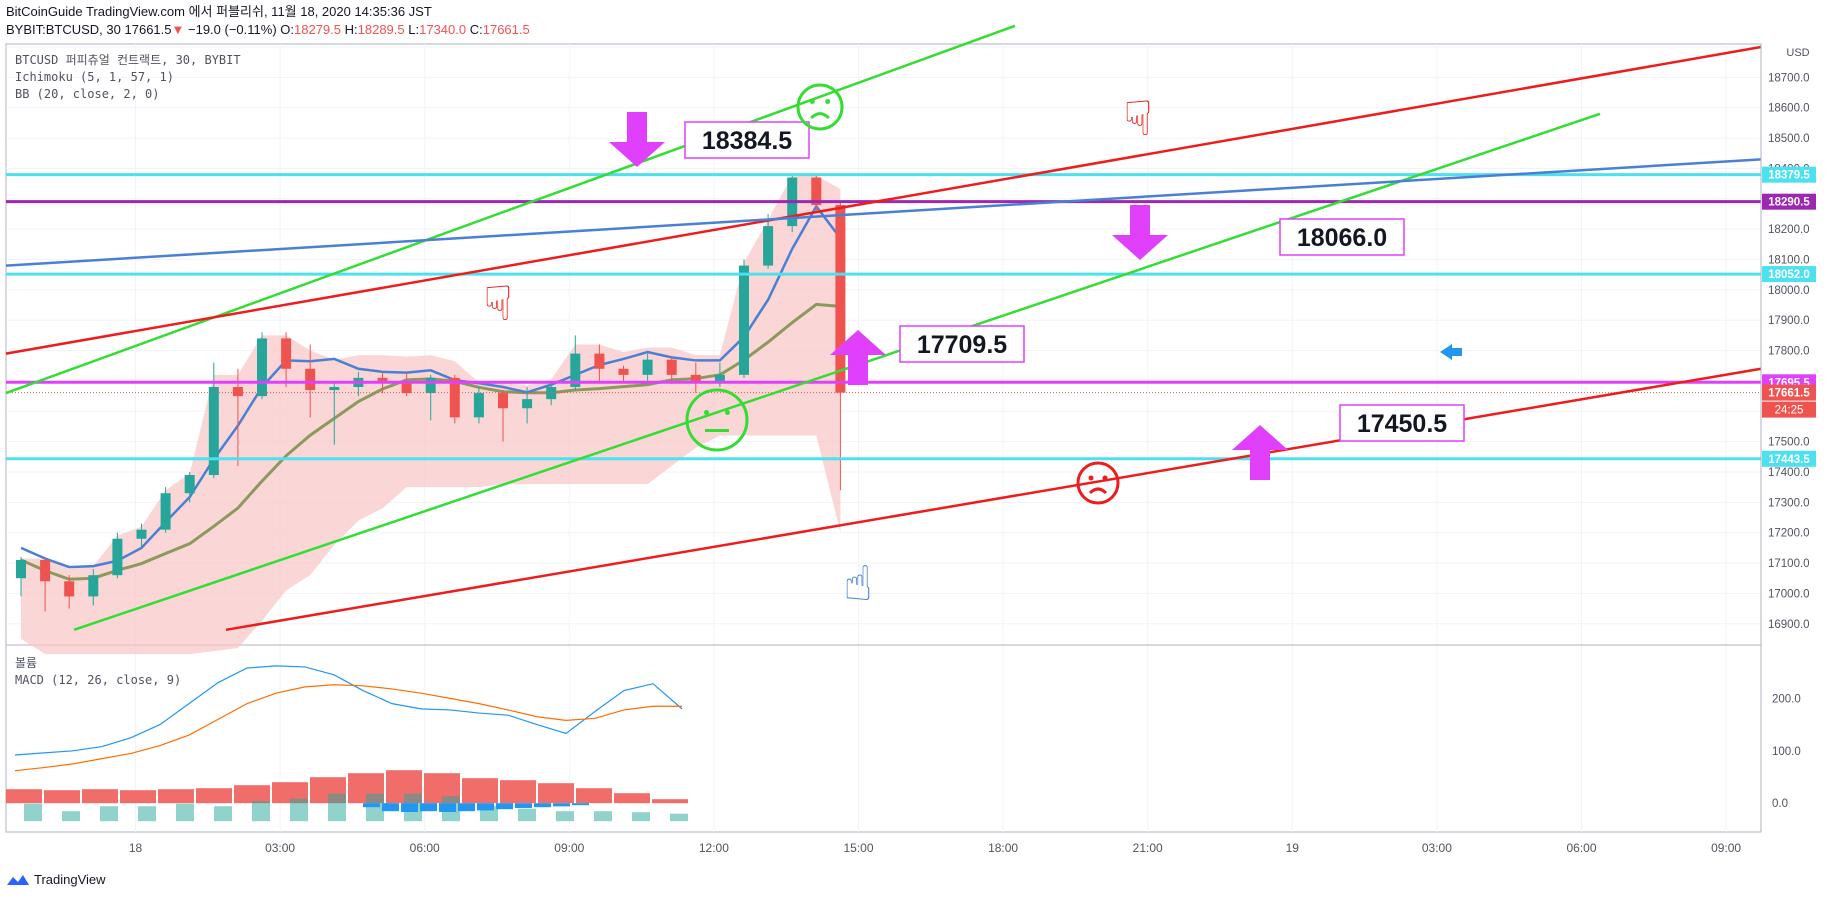  Describe the element at coordinates (148, 29) in the screenshot. I see `last-price: 17661.5` at that location.